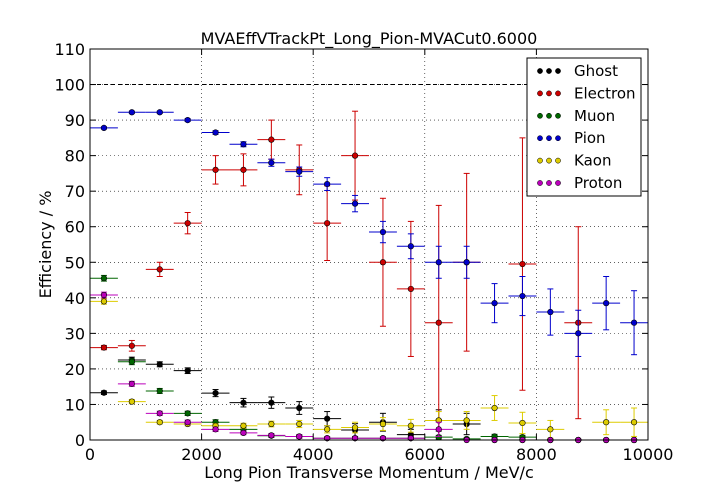 This screenshot has height=504, width=720. I want to click on legend: Ghost Electron Muon Pion Kaon Proton, so click(584, 127).